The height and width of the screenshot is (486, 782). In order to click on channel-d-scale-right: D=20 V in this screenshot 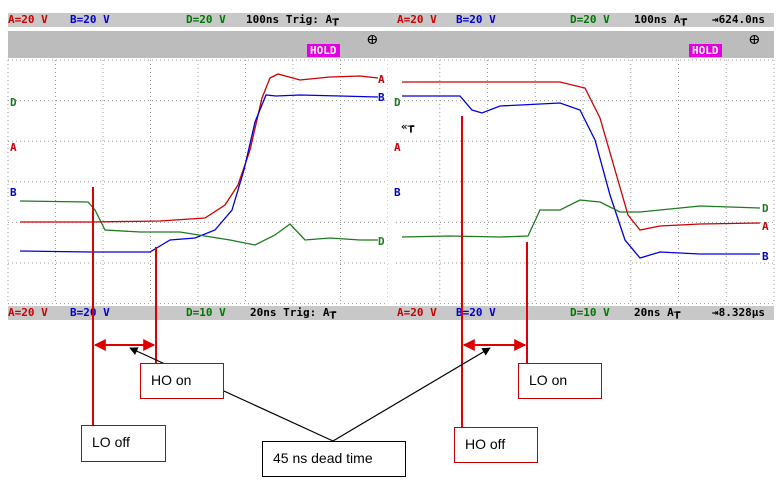, I will do `click(590, 19)`.